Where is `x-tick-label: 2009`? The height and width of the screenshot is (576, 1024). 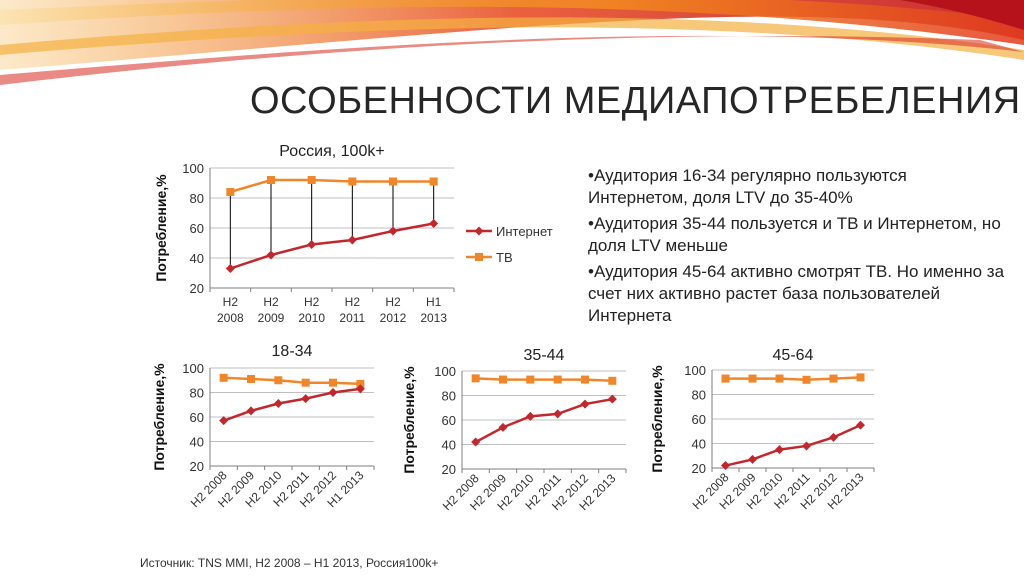
x-tick-label: 2009 is located at coordinates (271, 318).